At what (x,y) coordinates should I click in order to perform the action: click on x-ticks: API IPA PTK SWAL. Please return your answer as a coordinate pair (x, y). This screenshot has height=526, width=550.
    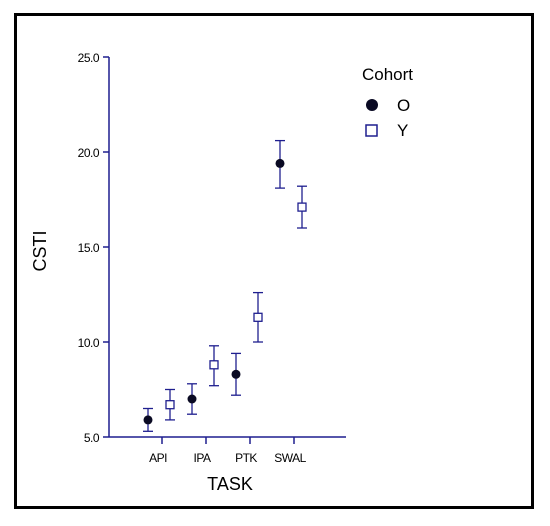
    Looking at the image, I should click on (228, 451).